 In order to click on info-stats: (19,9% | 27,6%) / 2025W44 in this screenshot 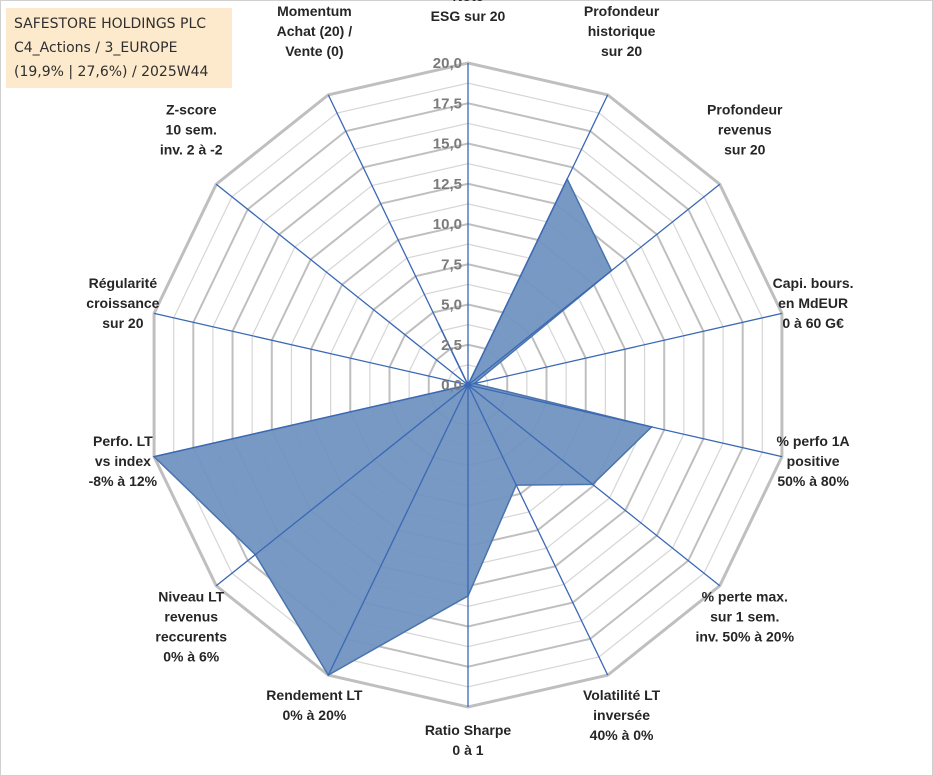, I will do `click(111, 72)`.